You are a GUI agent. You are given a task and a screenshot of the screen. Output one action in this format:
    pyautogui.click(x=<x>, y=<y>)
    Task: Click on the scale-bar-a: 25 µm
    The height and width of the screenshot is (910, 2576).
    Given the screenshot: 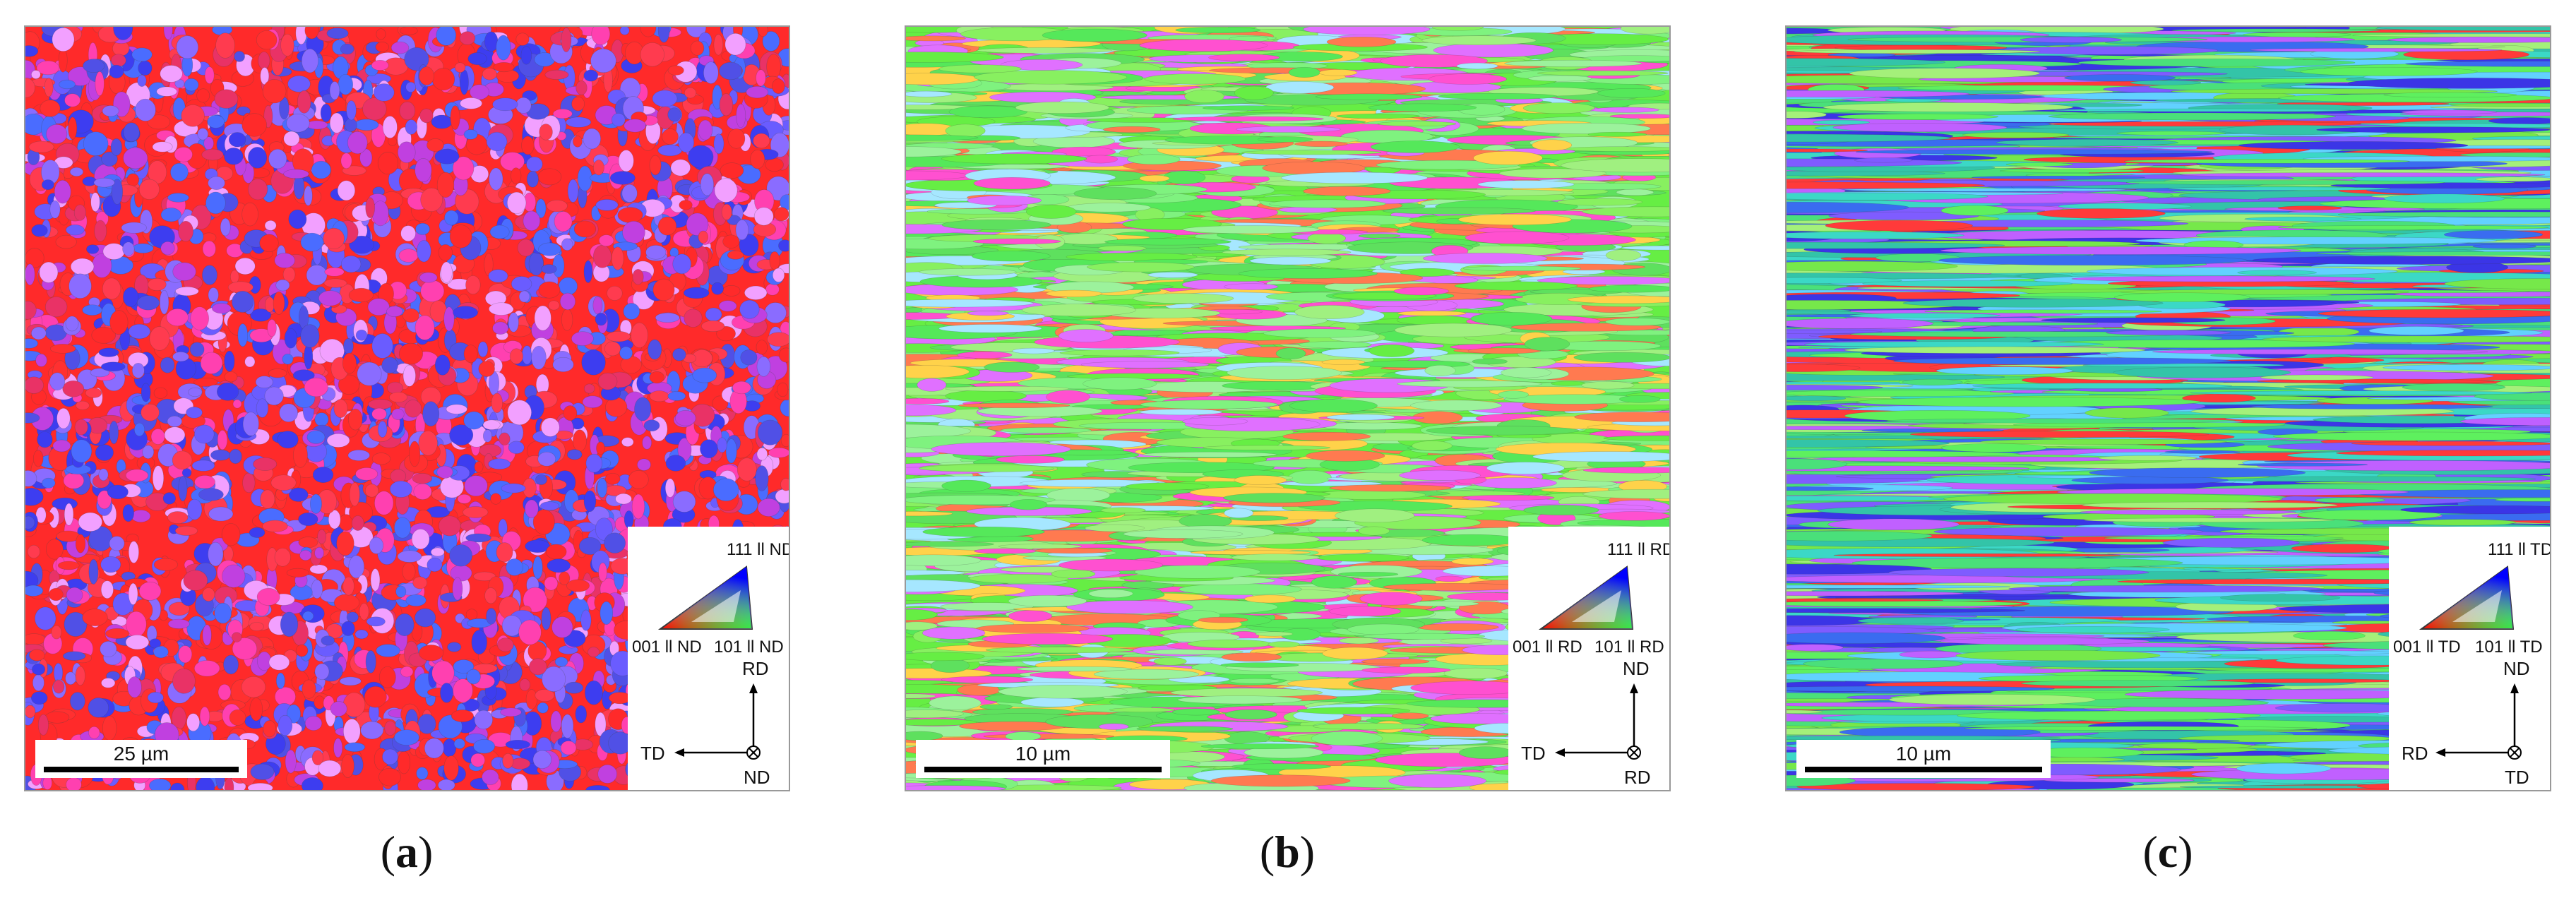 What is the action you would take?
    pyautogui.click(x=141, y=759)
    